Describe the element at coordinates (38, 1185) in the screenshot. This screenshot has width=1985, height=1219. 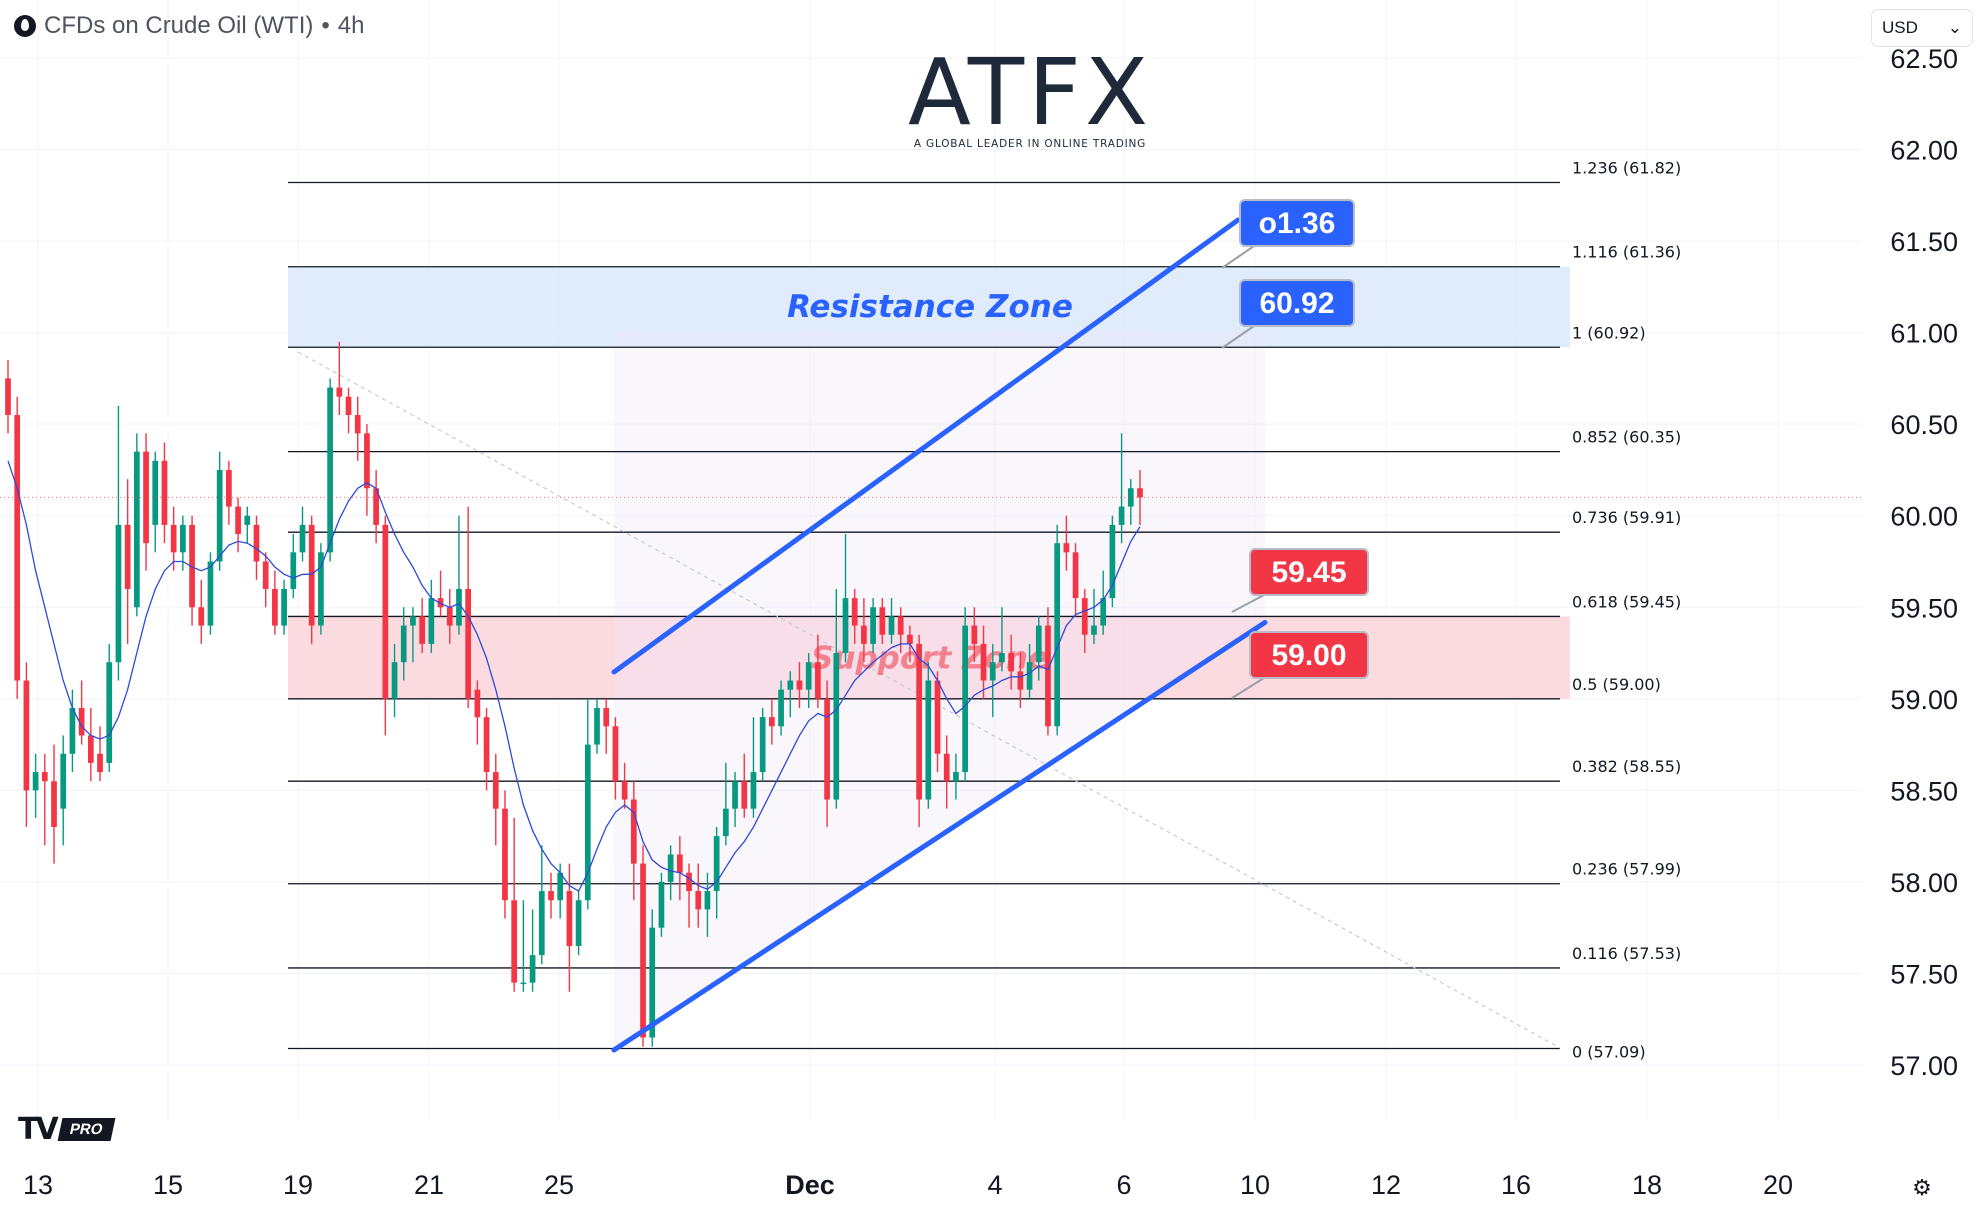
I see `x-tick-label: 13` at that location.